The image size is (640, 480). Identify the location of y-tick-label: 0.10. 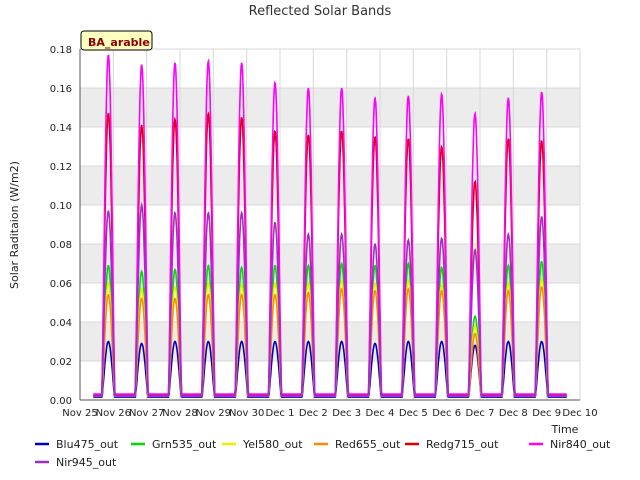
(61, 206).